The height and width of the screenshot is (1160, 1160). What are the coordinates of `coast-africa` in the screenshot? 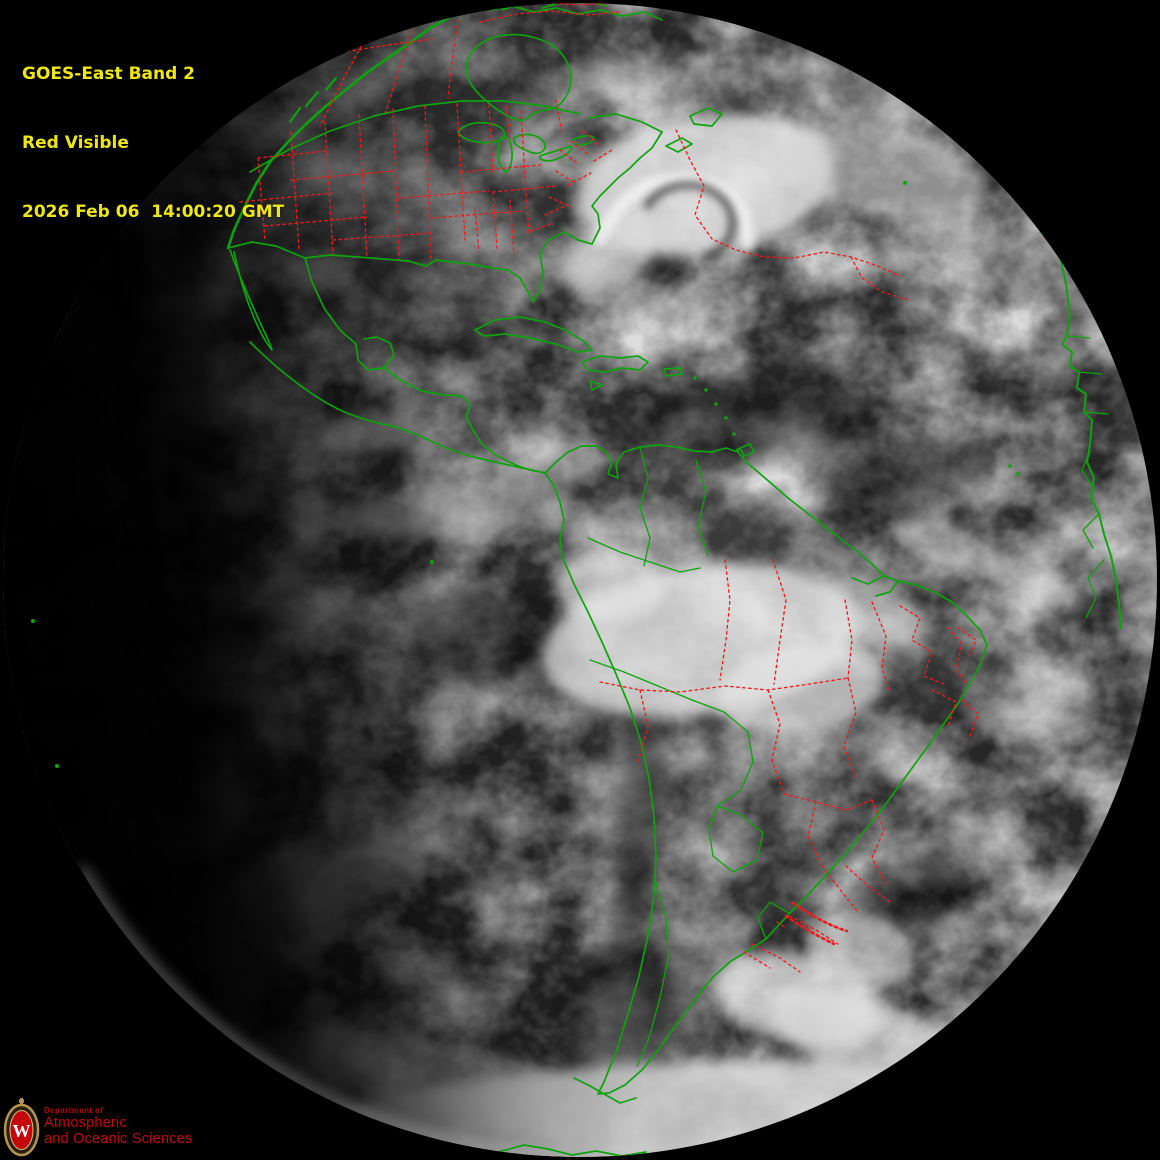 It's located at (1075, 396).